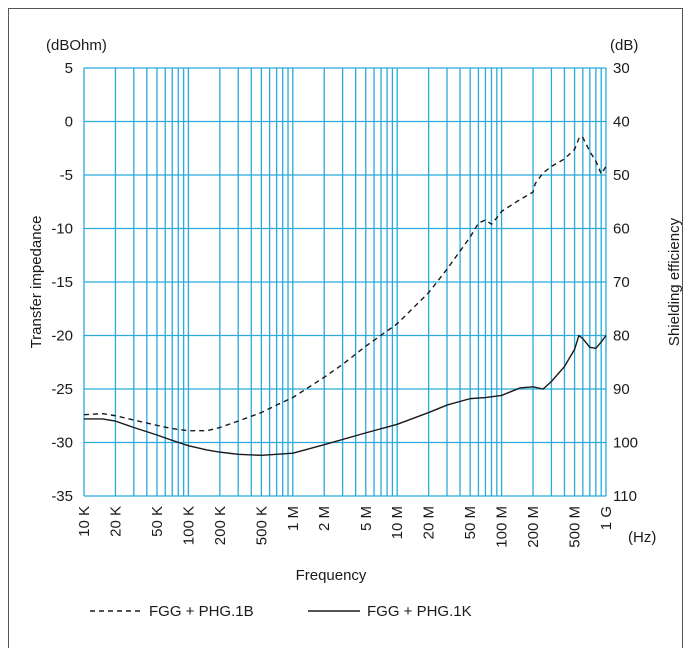 The image size is (692, 648). What do you see at coordinates (84, 521) in the screenshot?
I see `x-tick-label: 10 K` at bounding box center [84, 521].